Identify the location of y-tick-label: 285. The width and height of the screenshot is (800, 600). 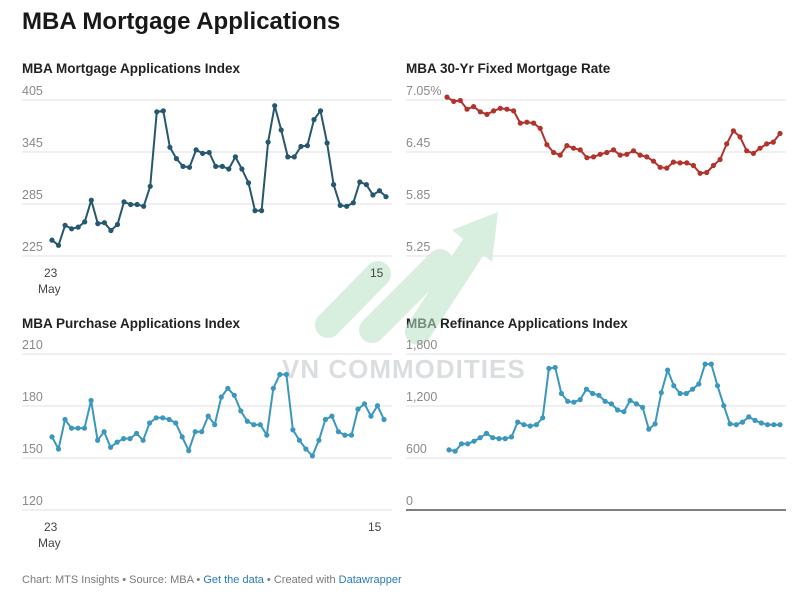
(32, 195).